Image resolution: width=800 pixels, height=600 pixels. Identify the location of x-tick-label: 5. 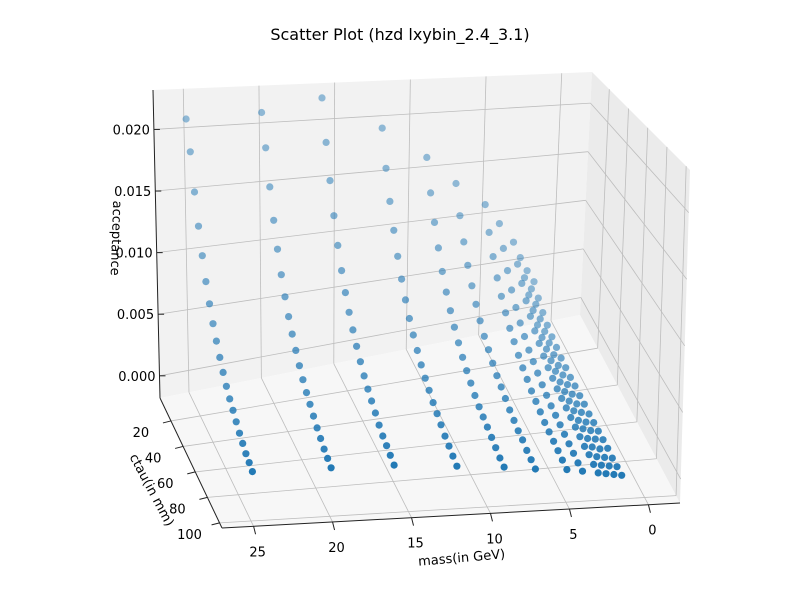
(573, 535).